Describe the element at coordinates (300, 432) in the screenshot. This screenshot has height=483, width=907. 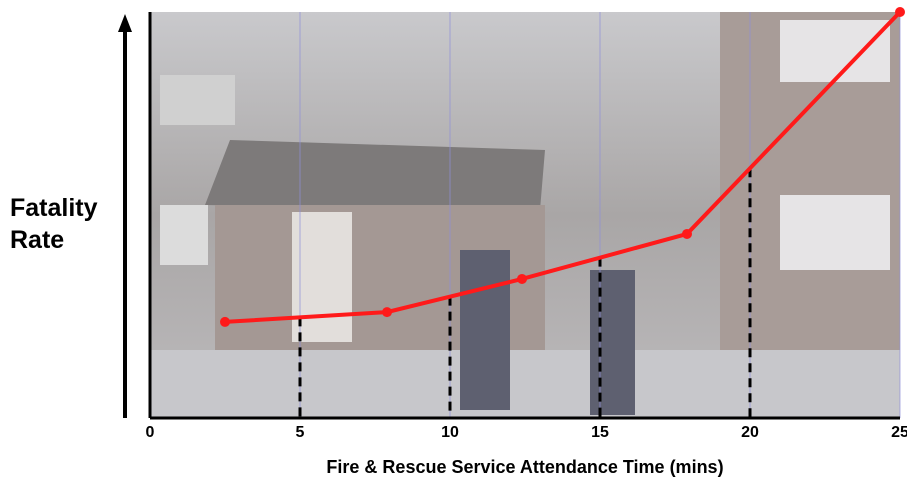
I see `x-tick-label: 5` at that location.